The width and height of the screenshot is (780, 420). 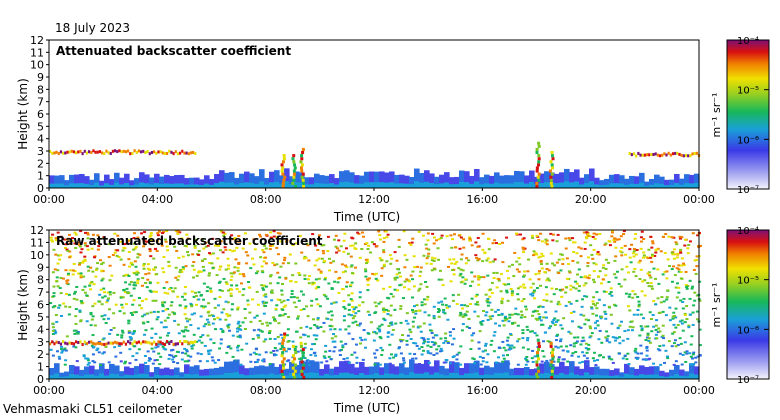 What do you see at coordinates (40, 176) in the screenshot?
I see `y-tick-label: 1` at bounding box center [40, 176].